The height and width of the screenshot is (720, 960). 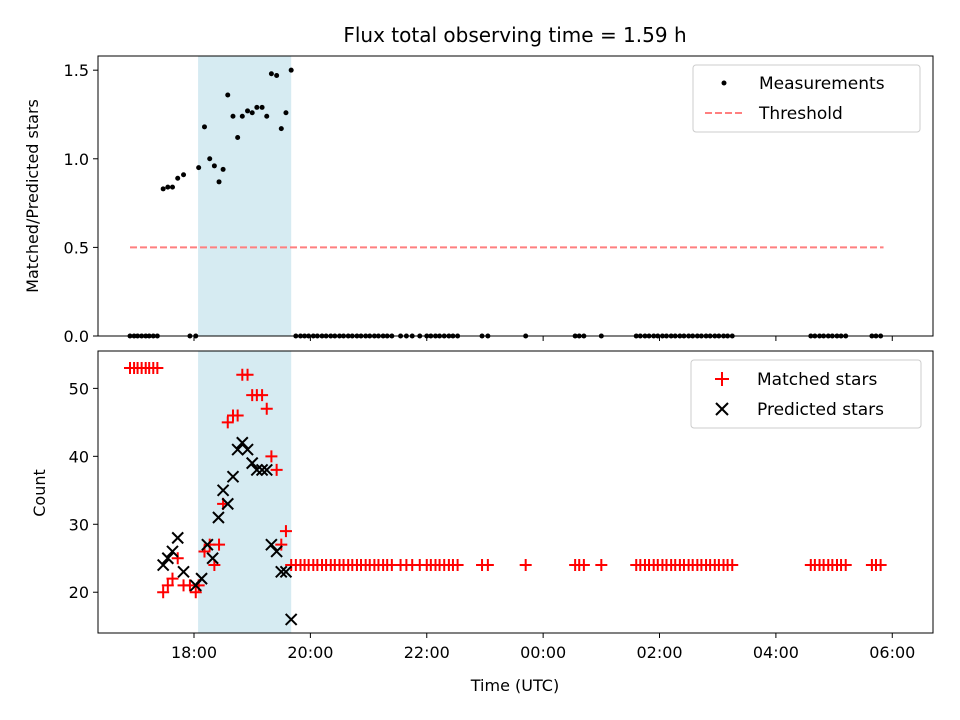 I want to click on bottom-legend: Matched stars Predicted stars, so click(x=806, y=394).